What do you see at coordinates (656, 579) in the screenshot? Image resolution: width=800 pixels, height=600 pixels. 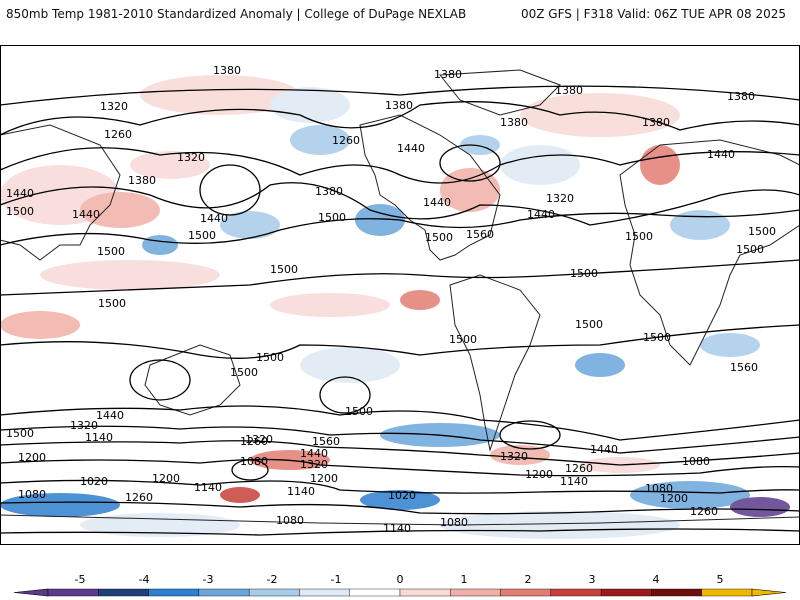 I see `colorbar-tick-label: 4` at bounding box center [656, 579].